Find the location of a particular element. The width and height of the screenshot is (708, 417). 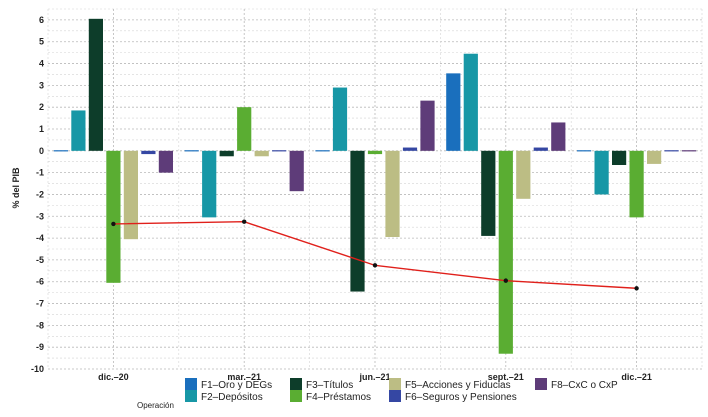

x-tick-label: dic.–20 is located at coordinates (113, 377).